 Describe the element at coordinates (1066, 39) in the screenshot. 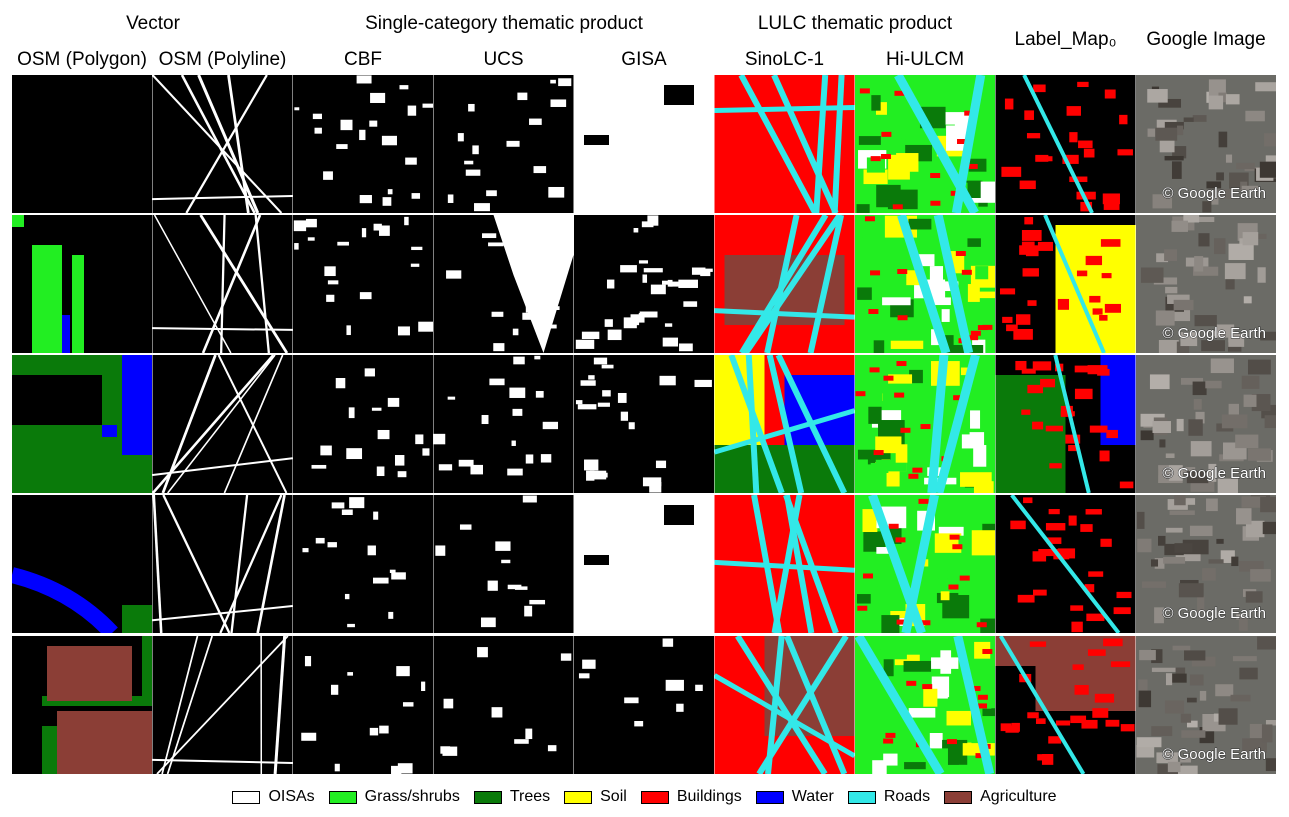

I see `column-header: Label_Map₀` at that location.